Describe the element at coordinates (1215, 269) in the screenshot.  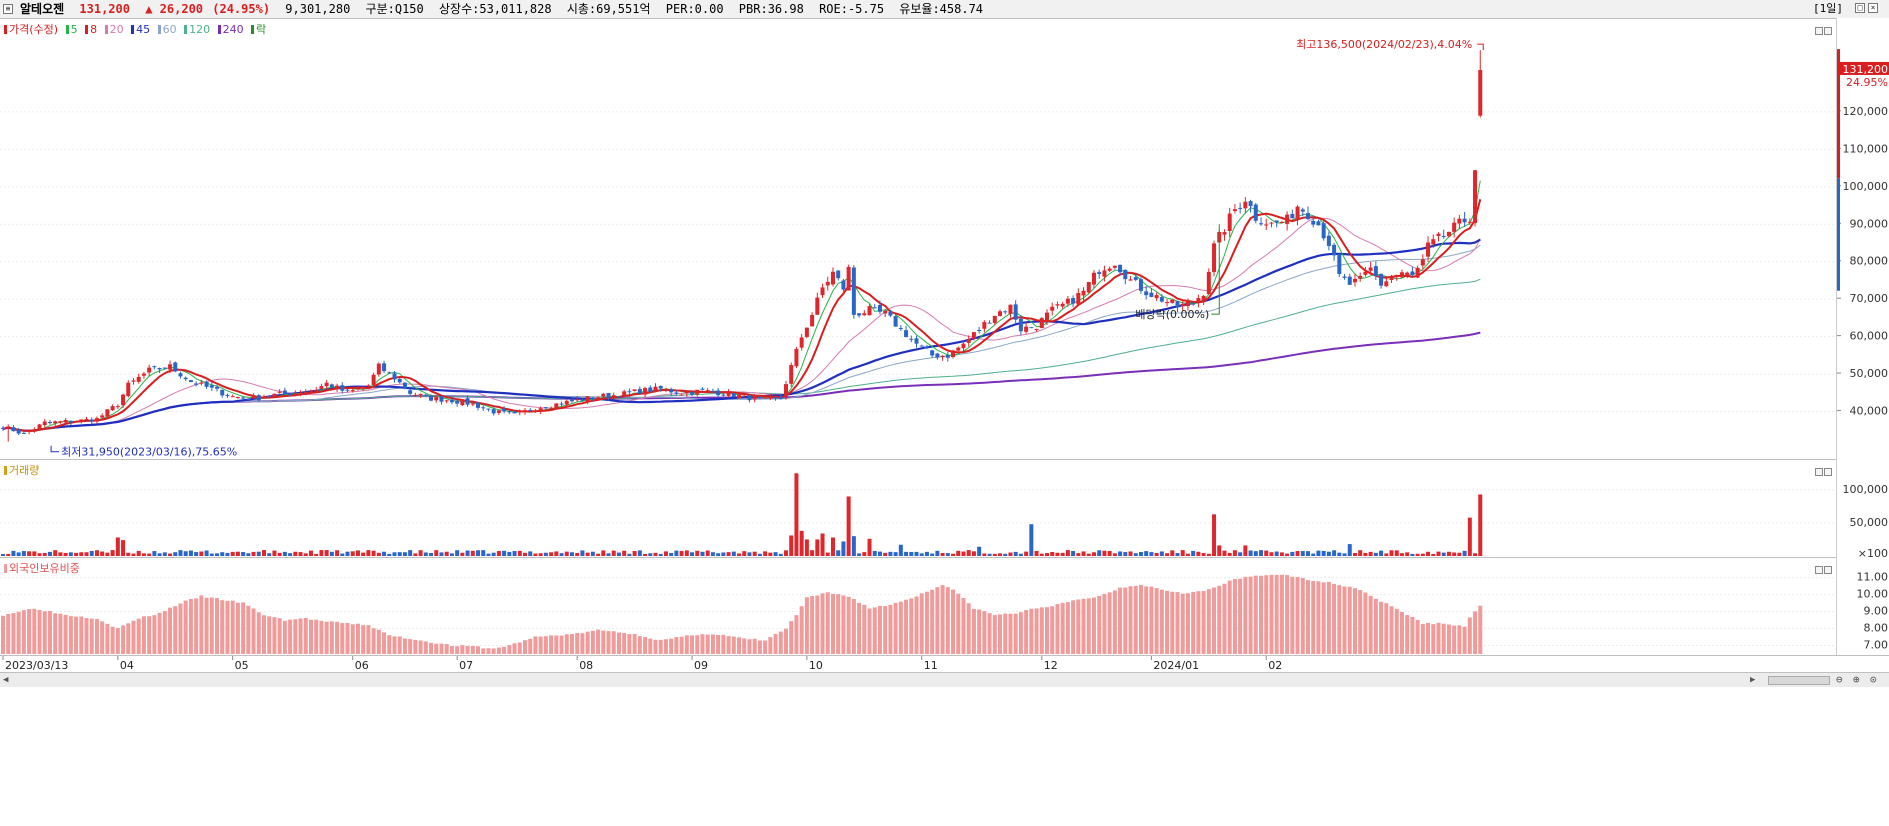
I see `dividend-marker` at that location.